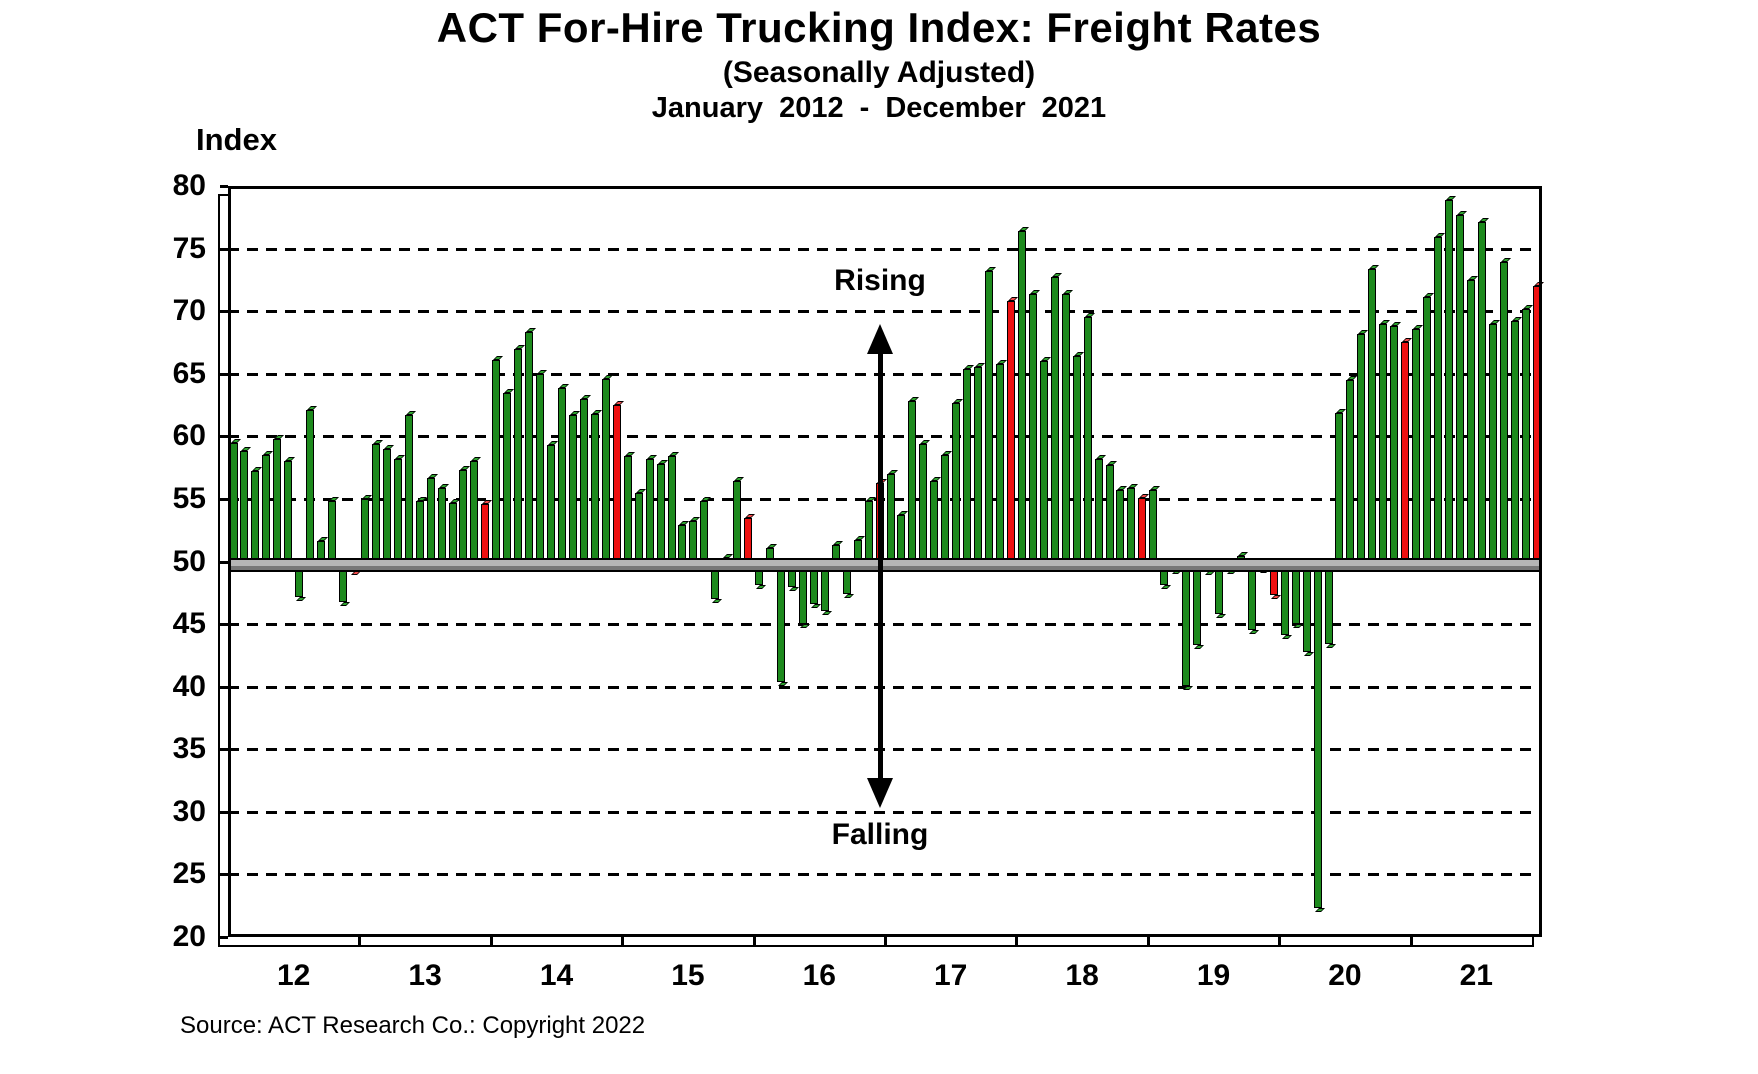 This screenshot has width=1758, height=1074. What do you see at coordinates (885, 935) in the screenshot?
I see `plot-bottom-wall` at bounding box center [885, 935].